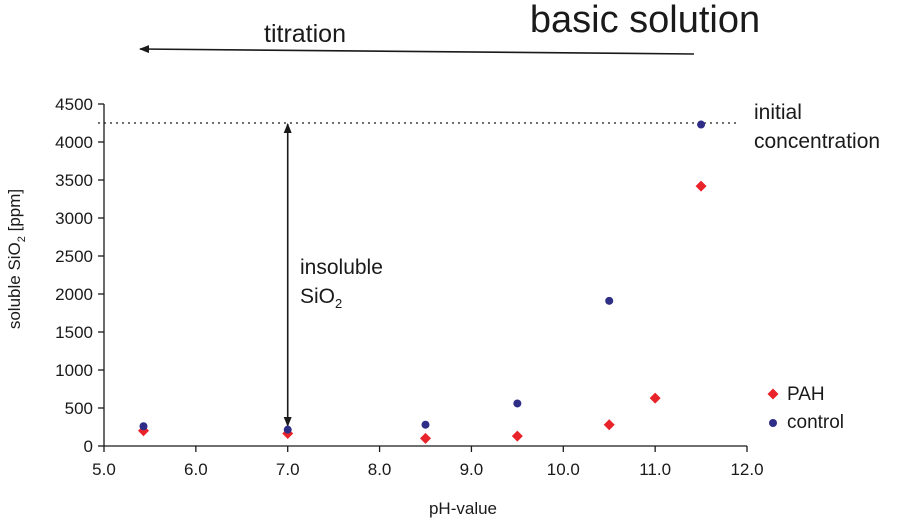 The width and height of the screenshot is (908, 520). What do you see at coordinates (805, 408) in the screenshot?
I see `legend: PAH control` at bounding box center [805, 408].